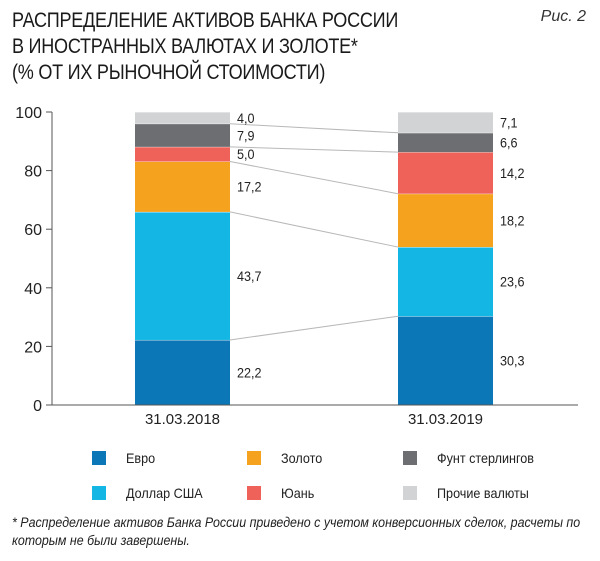 This screenshot has height=561, width=600. What do you see at coordinates (169, 72) in the screenshot?
I see `title-line-3: (% ОТ ИХ РЫНОЧНОЙ СТОИМОСТИ)` at bounding box center [169, 72].